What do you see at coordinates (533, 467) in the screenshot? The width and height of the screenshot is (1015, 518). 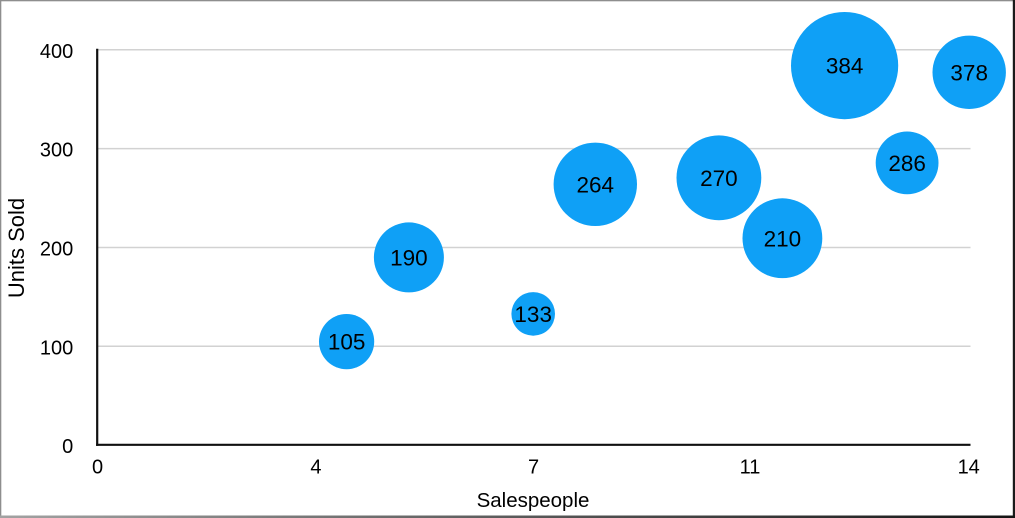 I see `svg-text: 7` at bounding box center [533, 467].